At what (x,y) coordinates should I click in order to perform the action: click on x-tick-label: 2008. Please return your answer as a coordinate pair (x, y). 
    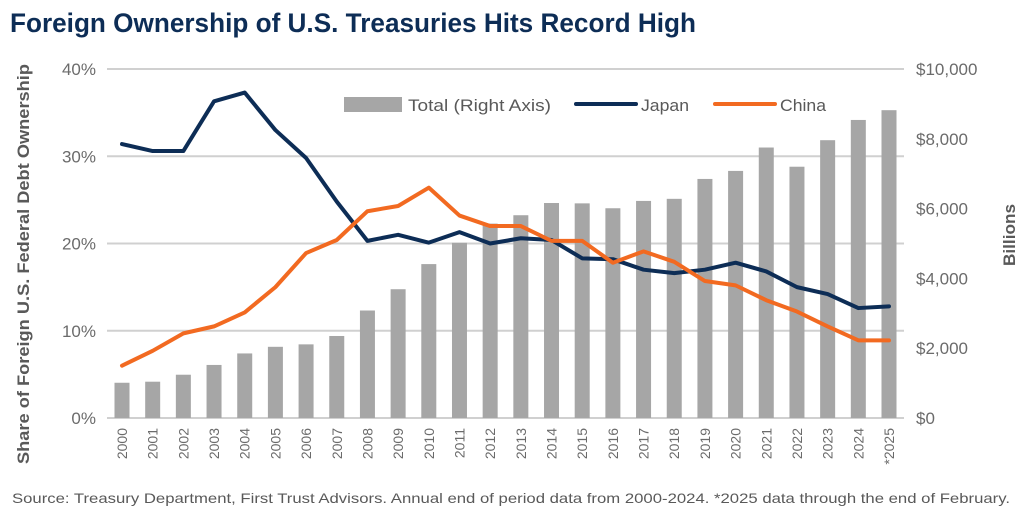
    Looking at the image, I should click on (367, 443).